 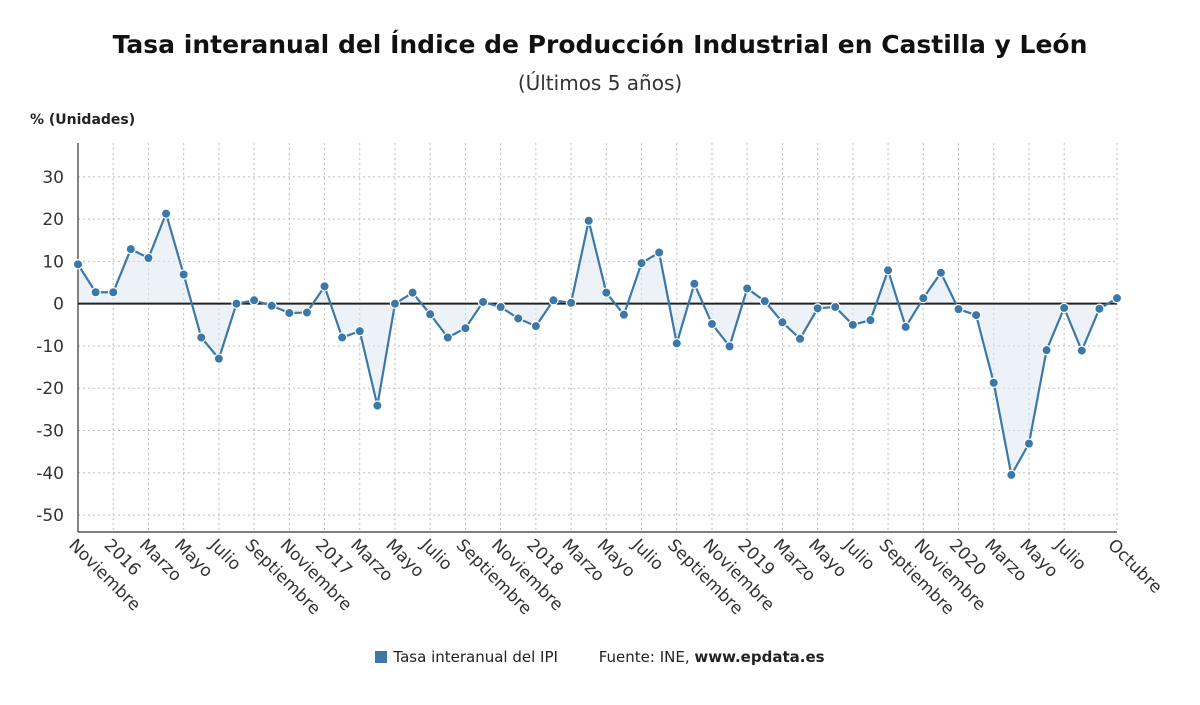 I want to click on y-tick-label: -30, so click(x=50, y=432).